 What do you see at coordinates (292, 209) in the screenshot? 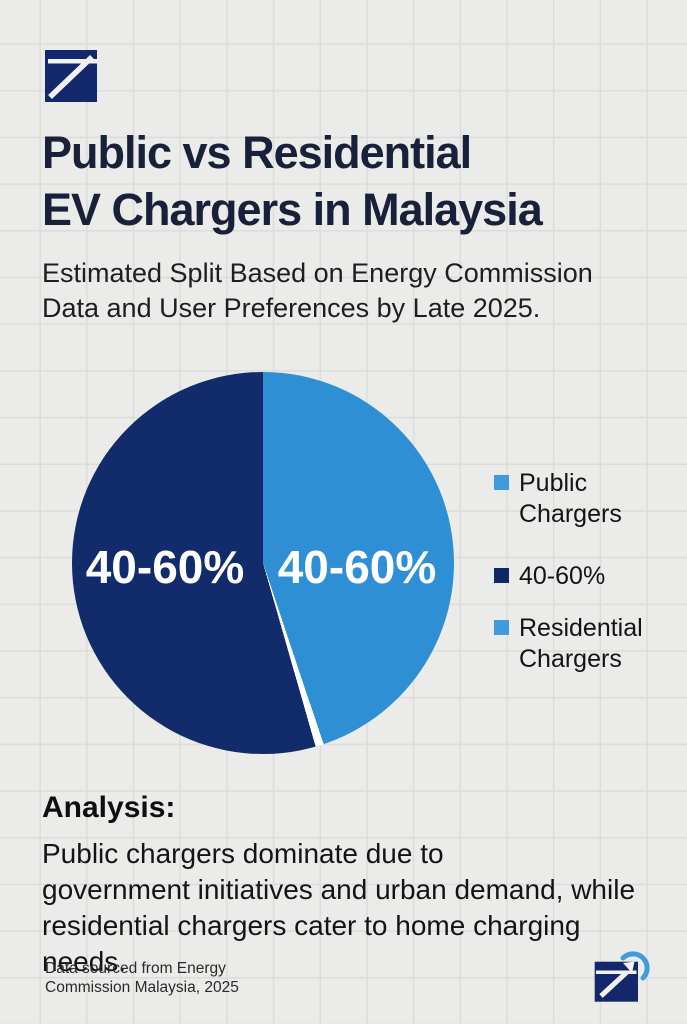
I see `page-title-line2: EV Chargers in Malaysia` at bounding box center [292, 209].